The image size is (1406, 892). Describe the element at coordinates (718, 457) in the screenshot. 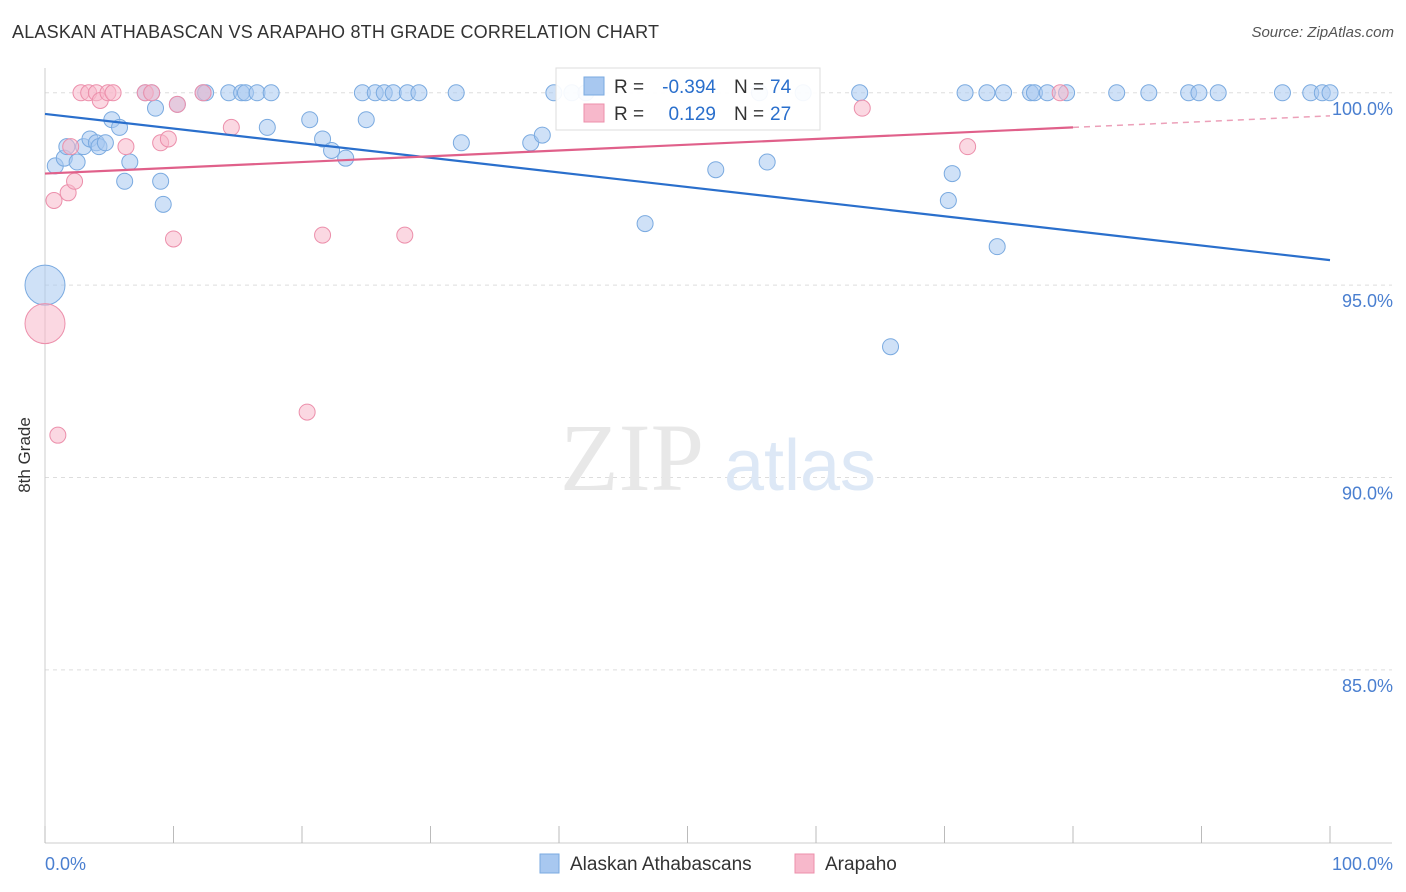

I see `watermark: ZIP atlas` at that location.